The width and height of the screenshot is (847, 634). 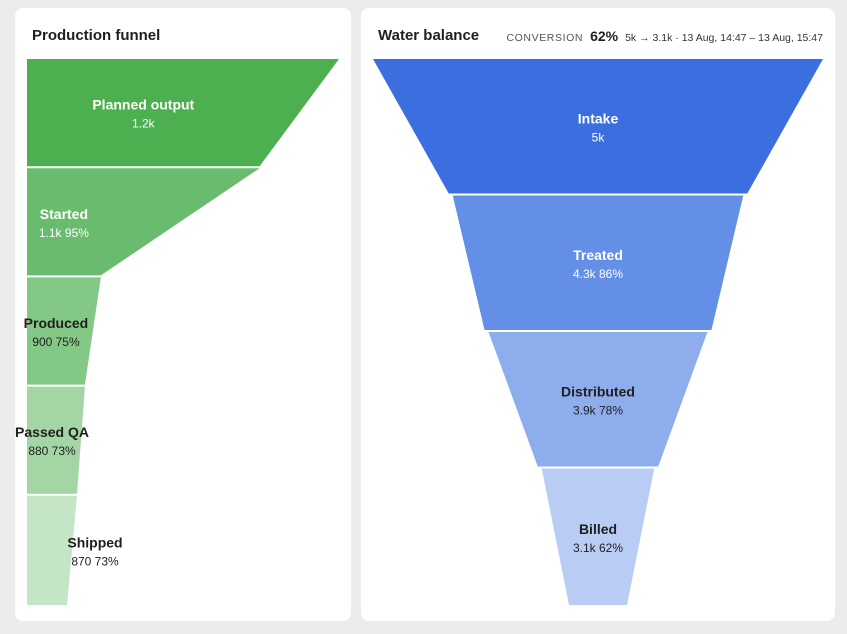 I want to click on production-stage-values-started: 1.1k 95%, so click(x=64, y=233).